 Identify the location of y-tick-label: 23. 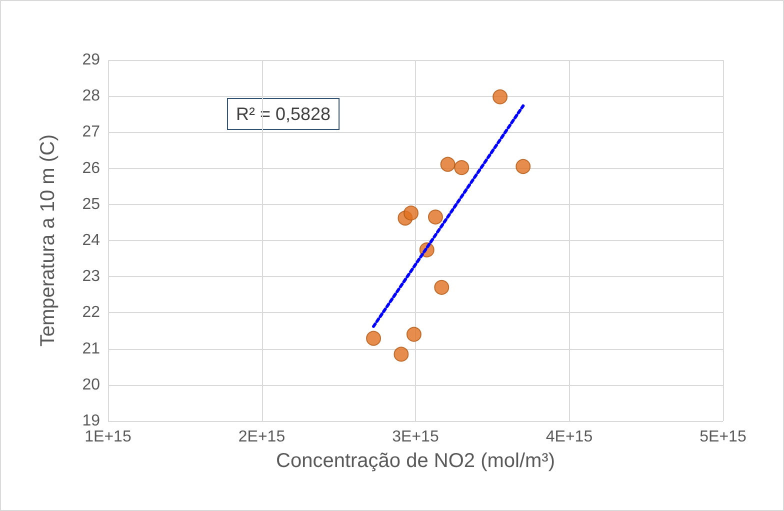
(91, 277).